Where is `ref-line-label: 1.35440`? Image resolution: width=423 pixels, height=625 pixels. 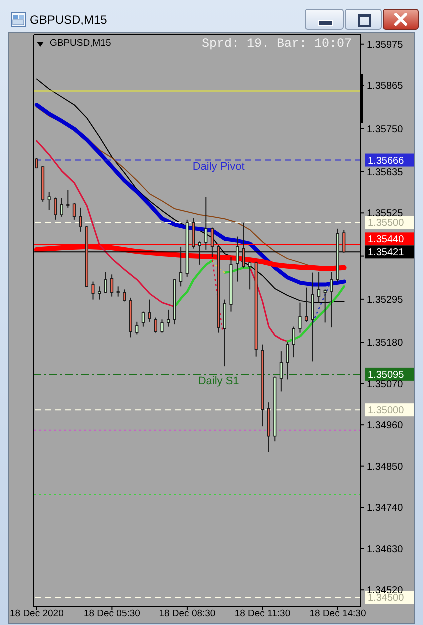 ref-line-label: 1.35440 is located at coordinates (386, 240).